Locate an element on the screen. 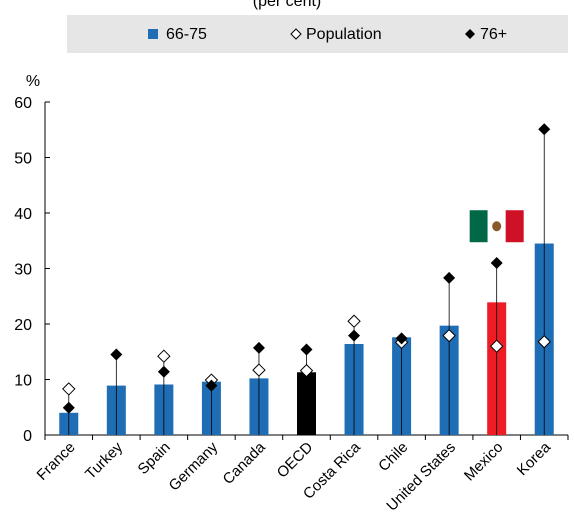 This screenshot has height=527, width=574. legend-marker-population is located at coordinates (296, 34).